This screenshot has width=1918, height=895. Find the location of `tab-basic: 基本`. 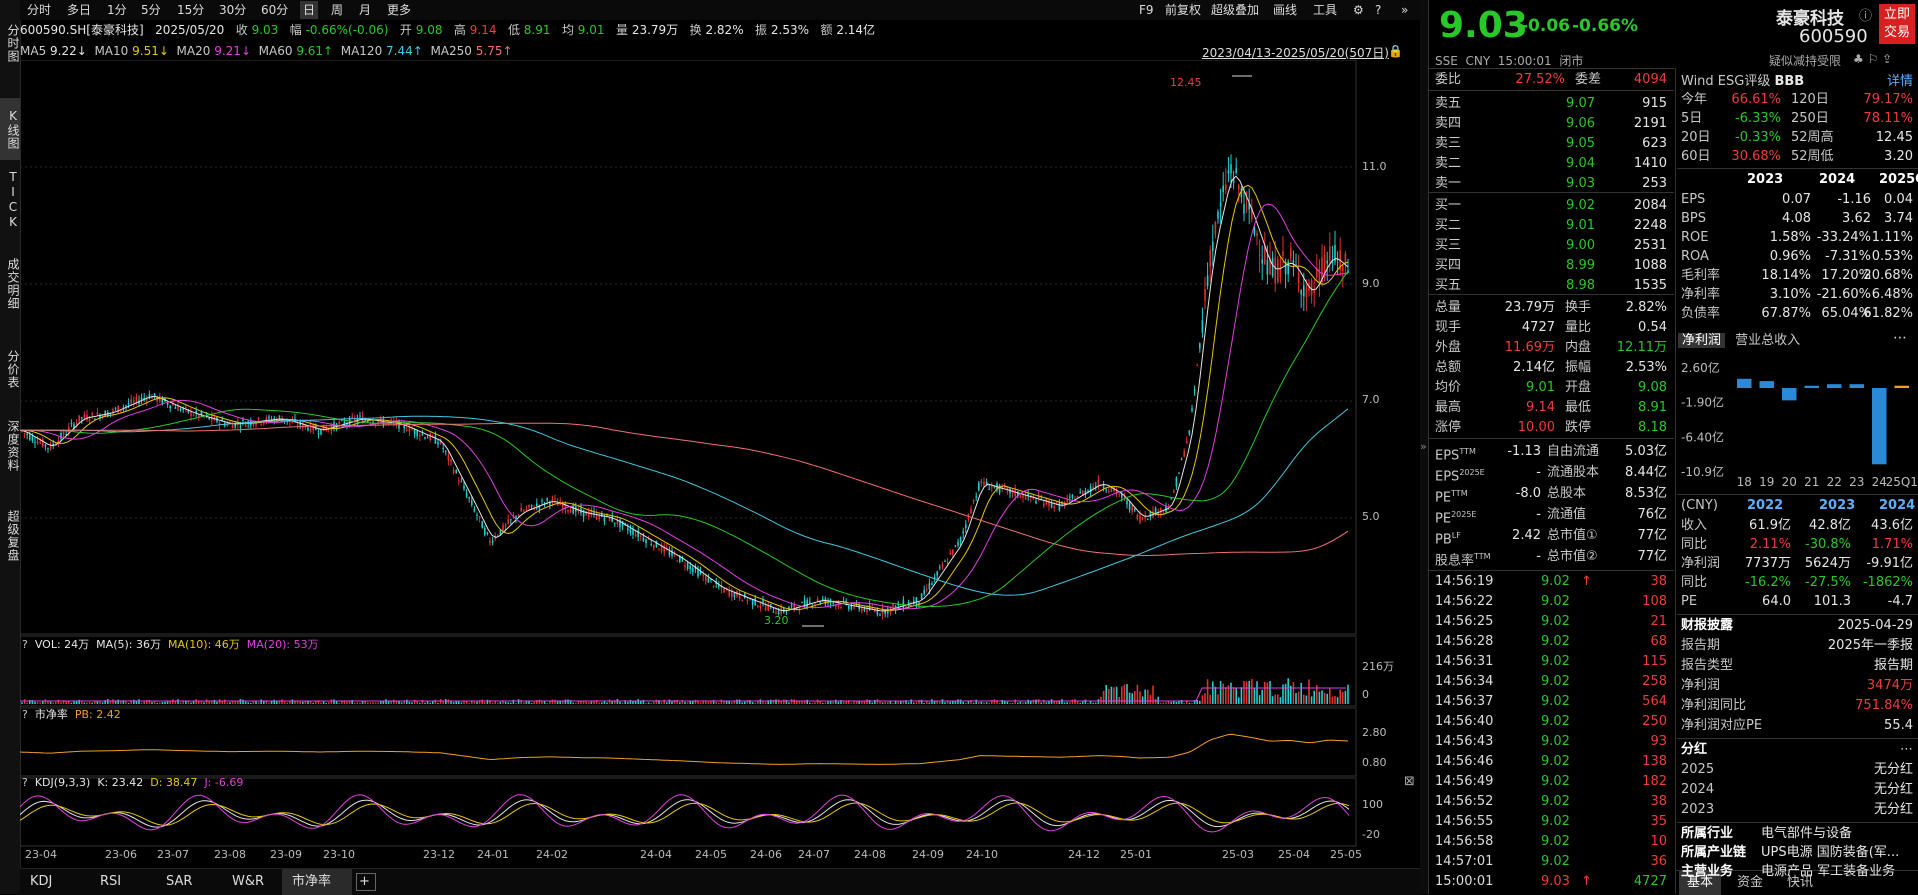

tab-basic: 基本 is located at coordinates (1700, 883).